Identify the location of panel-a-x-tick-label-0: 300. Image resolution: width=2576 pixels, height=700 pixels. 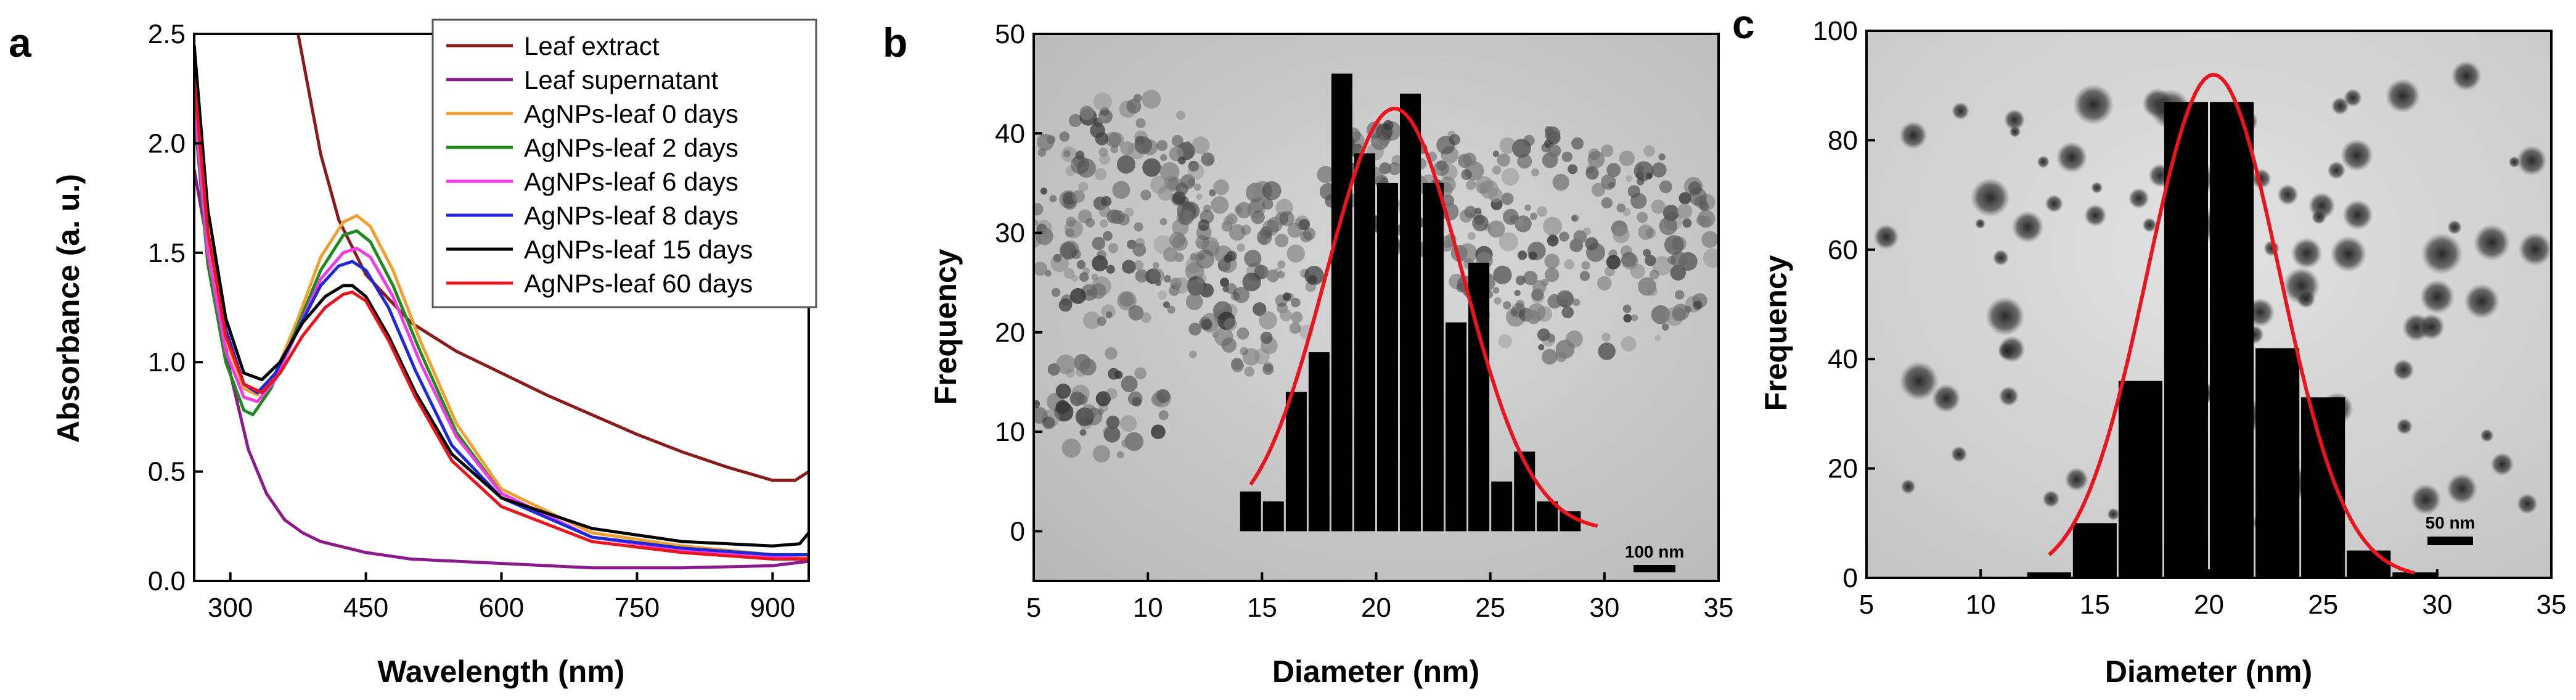
(230, 608).